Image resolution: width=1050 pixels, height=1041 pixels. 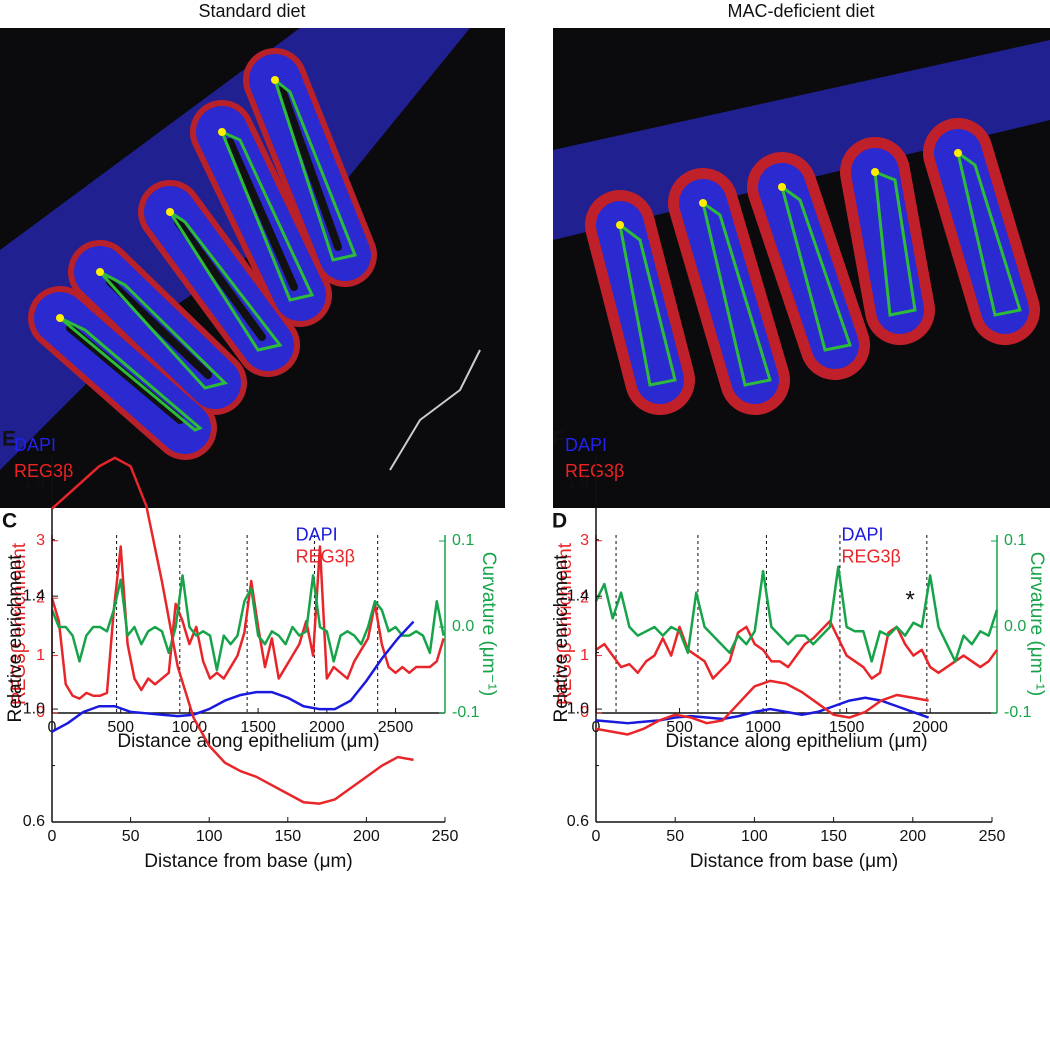 What do you see at coordinates (909, 600) in the screenshot?
I see `annotation: *` at bounding box center [909, 600].